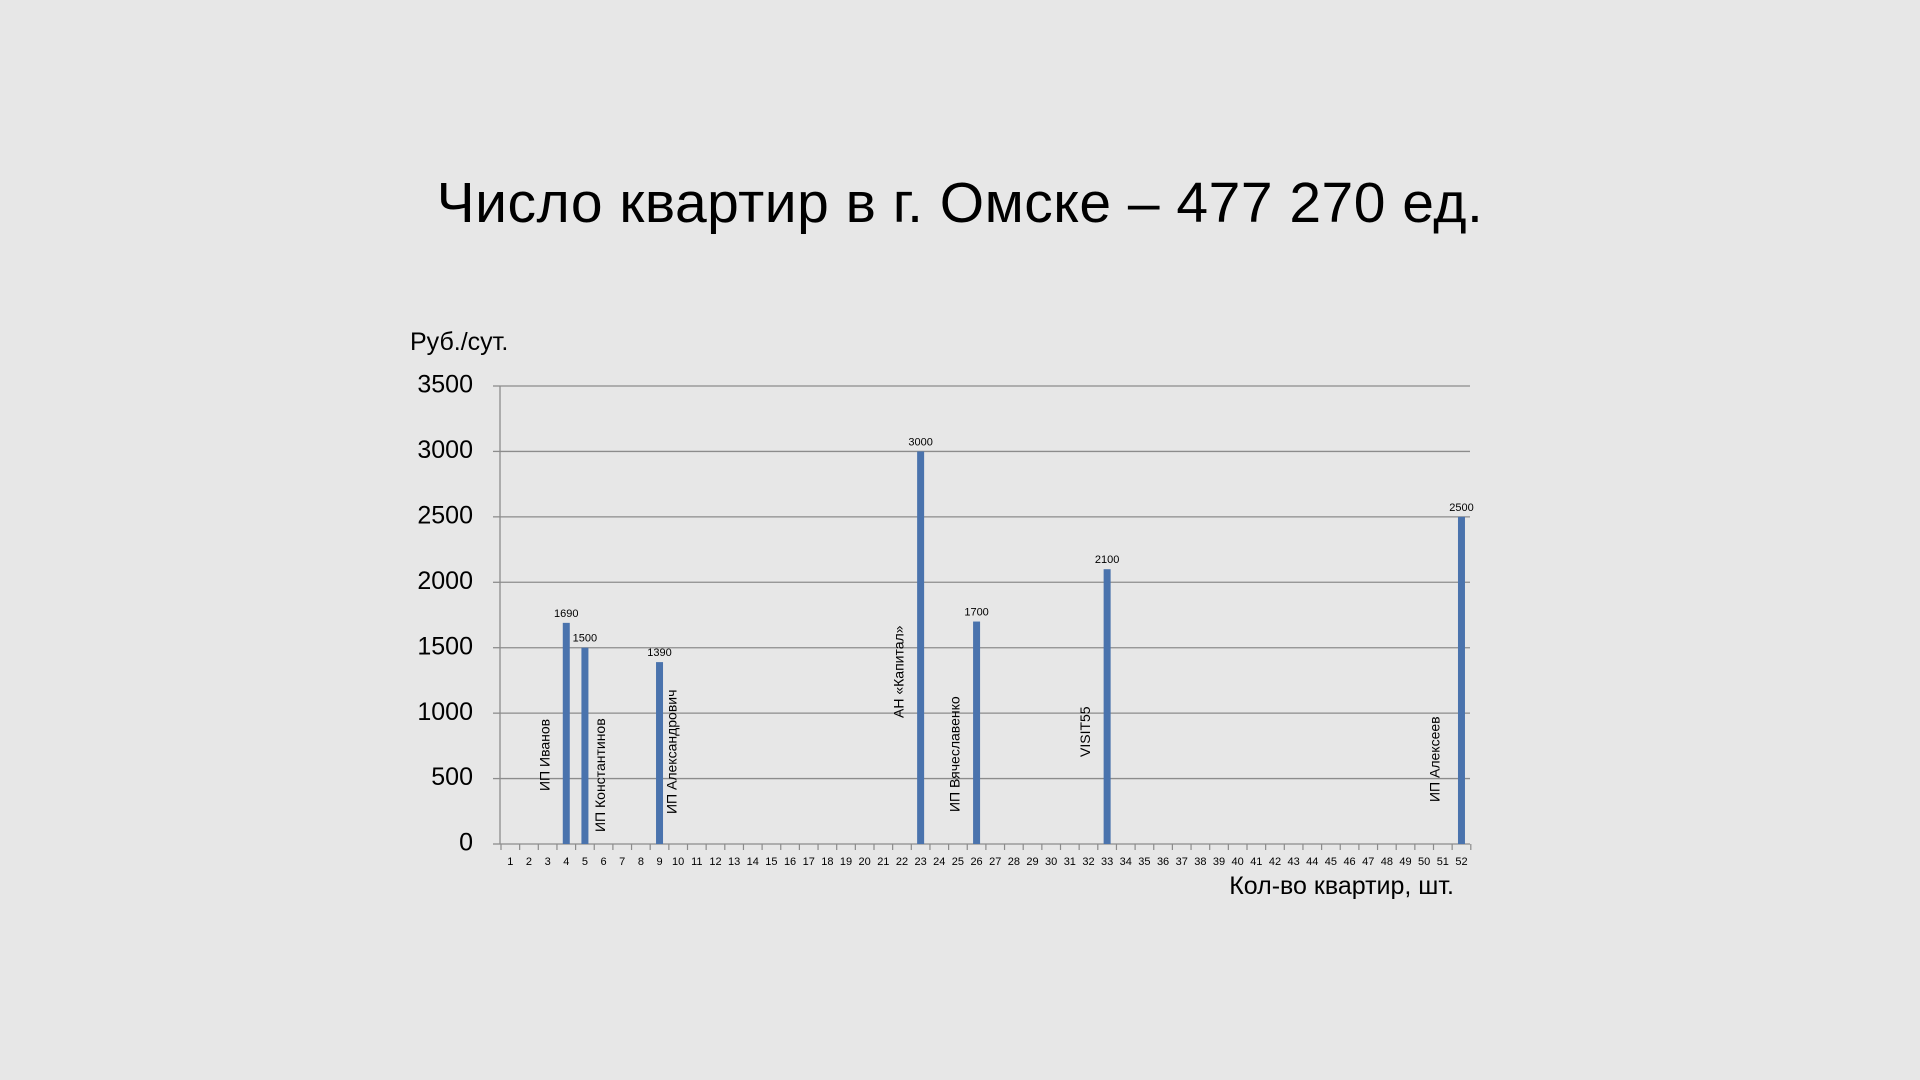 The height and width of the screenshot is (1080, 1920). What do you see at coordinates (976, 613) in the screenshot?
I see `bar-value-label: 1700` at bounding box center [976, 613].